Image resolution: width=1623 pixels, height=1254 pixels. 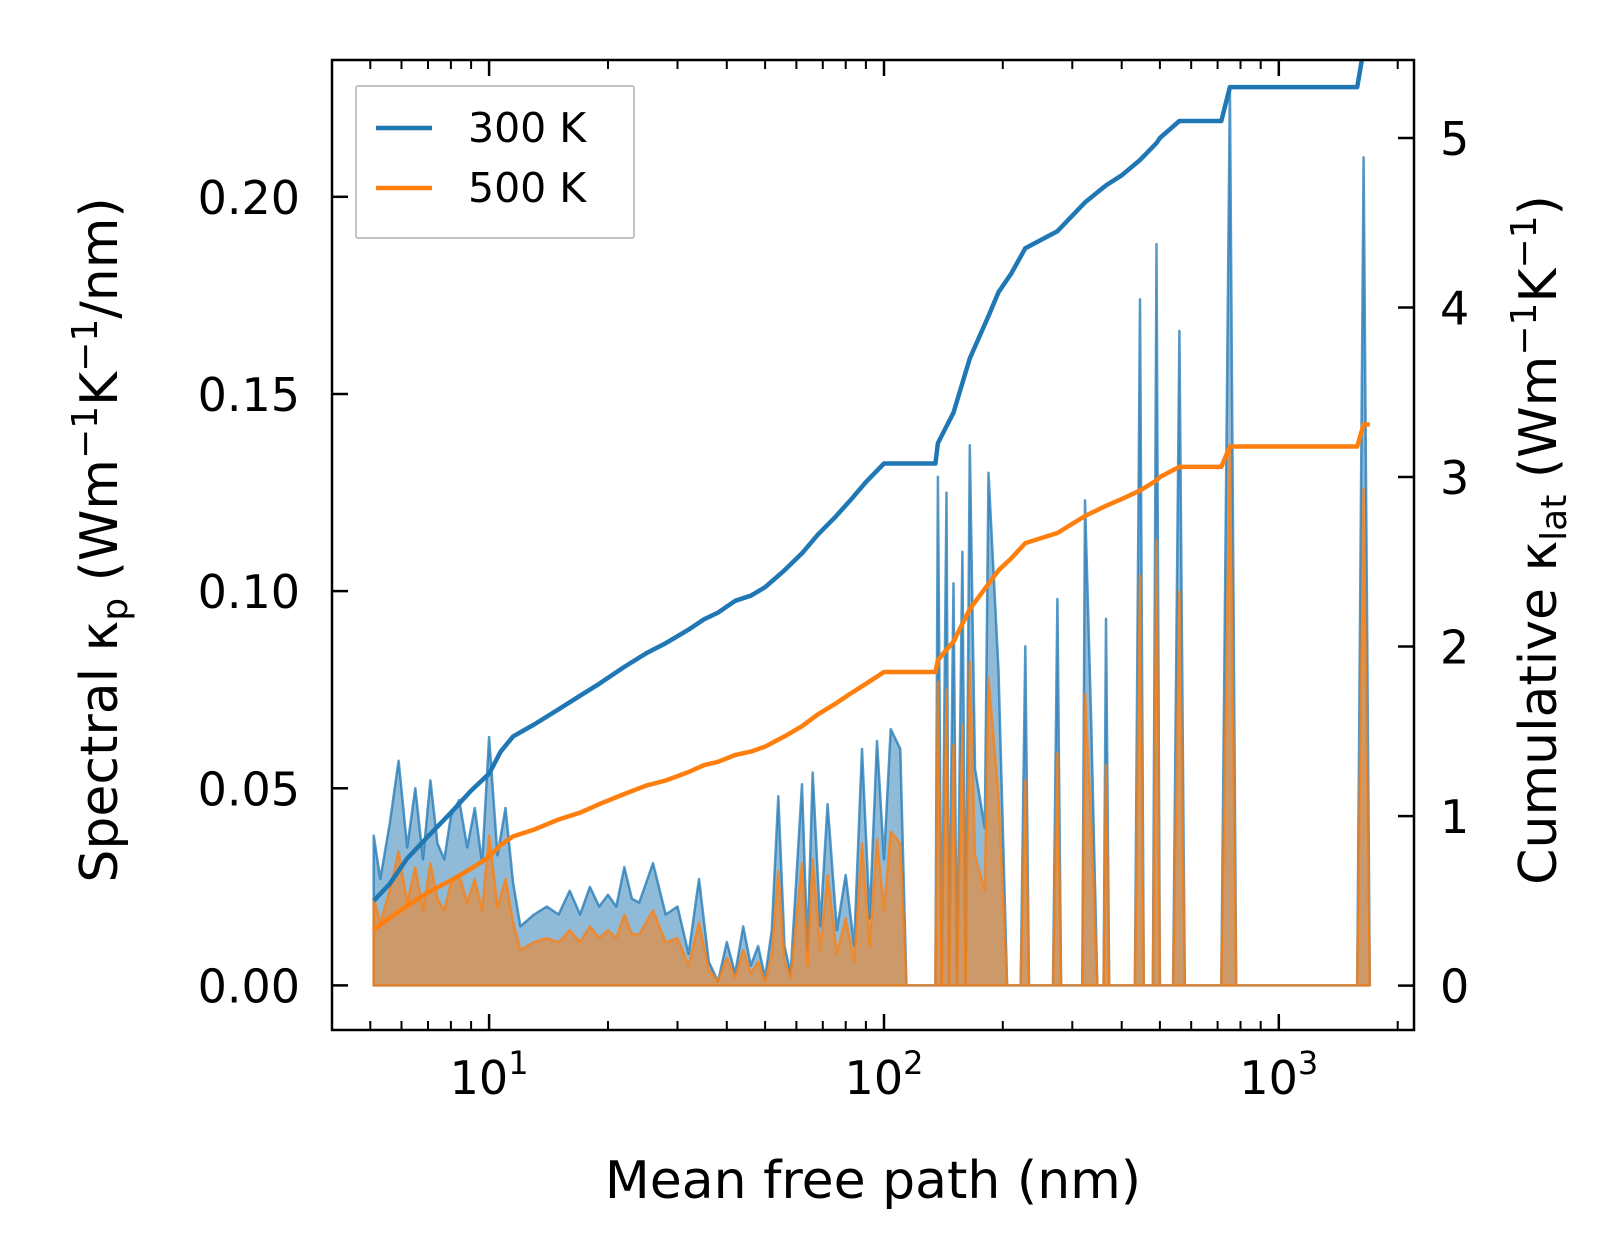 What do you see at coordinates (1454, 648) in the screenshot?
I see `y-right-tick-label: 2` at bounding box center [1454, 648].